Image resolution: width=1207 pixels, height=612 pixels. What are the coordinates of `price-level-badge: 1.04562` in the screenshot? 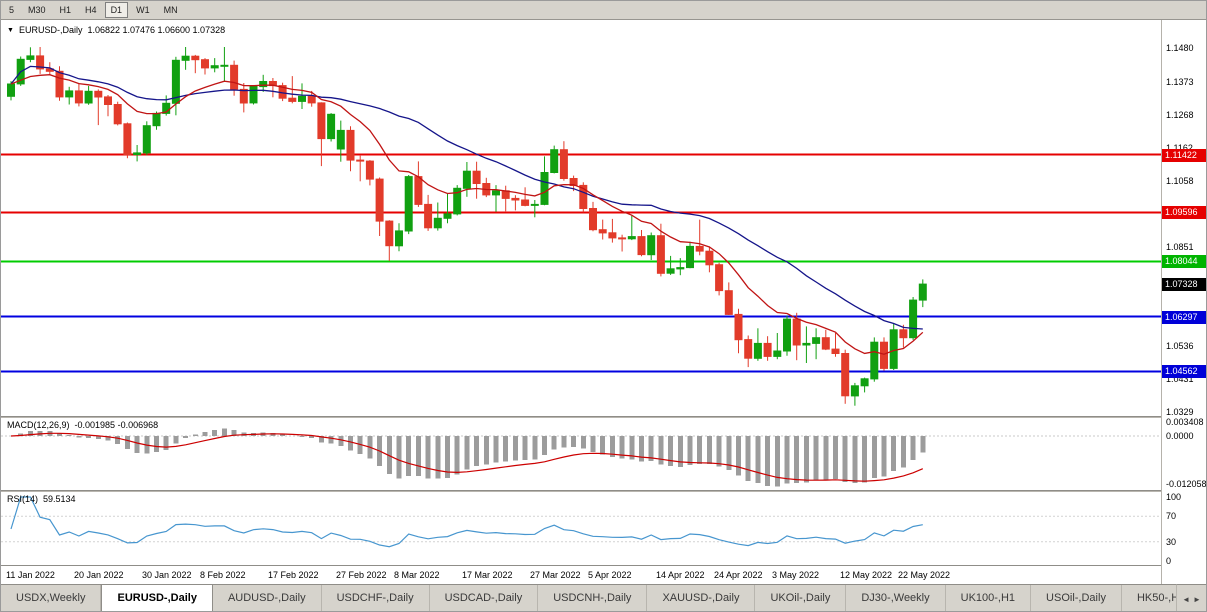 It's located at (1184, 371).